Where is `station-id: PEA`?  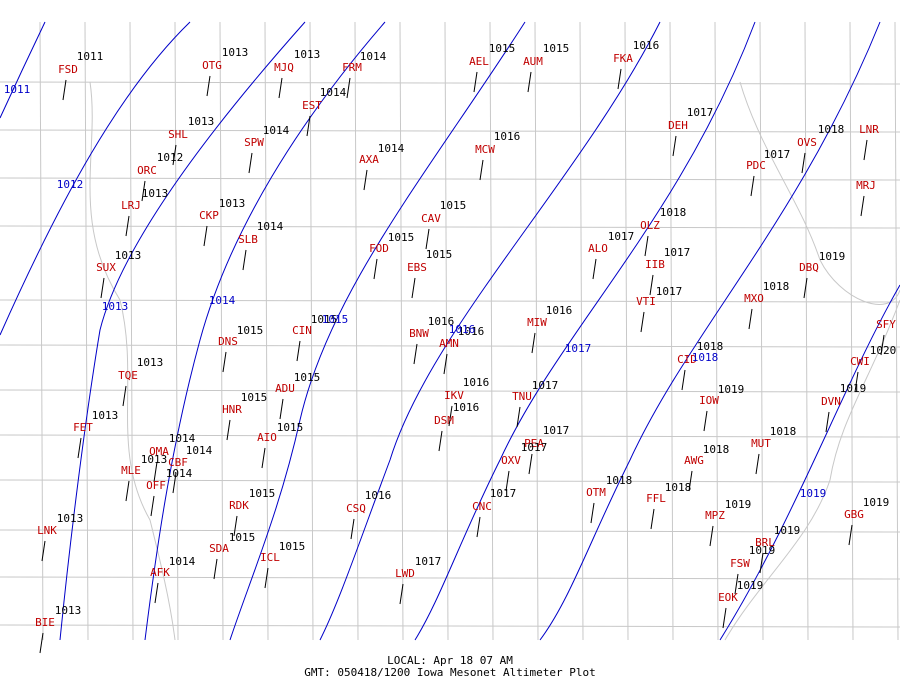
station-id: PEA is located at coordinates (534, 443).